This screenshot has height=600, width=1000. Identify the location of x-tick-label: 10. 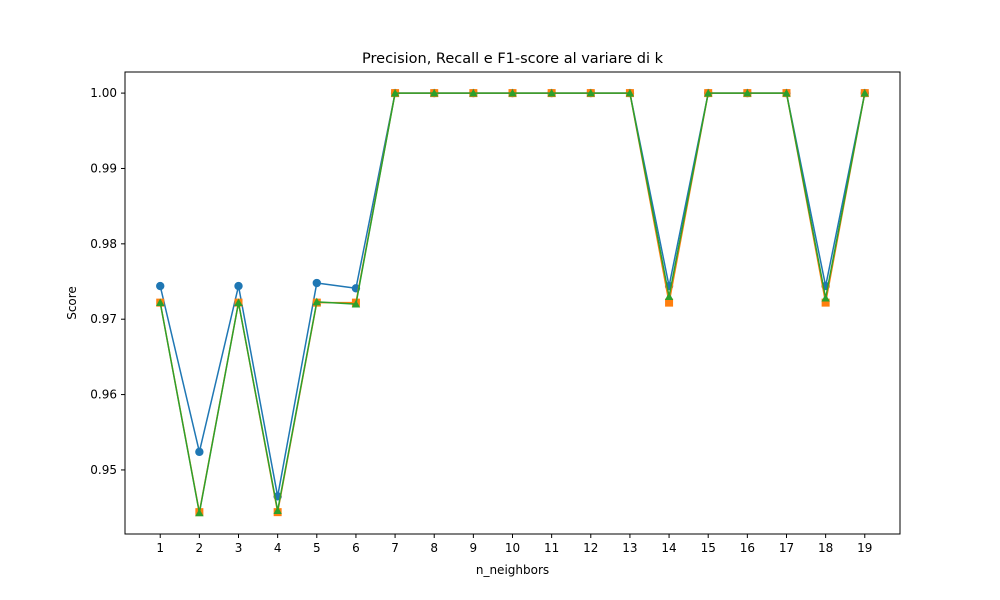
(512, 548).